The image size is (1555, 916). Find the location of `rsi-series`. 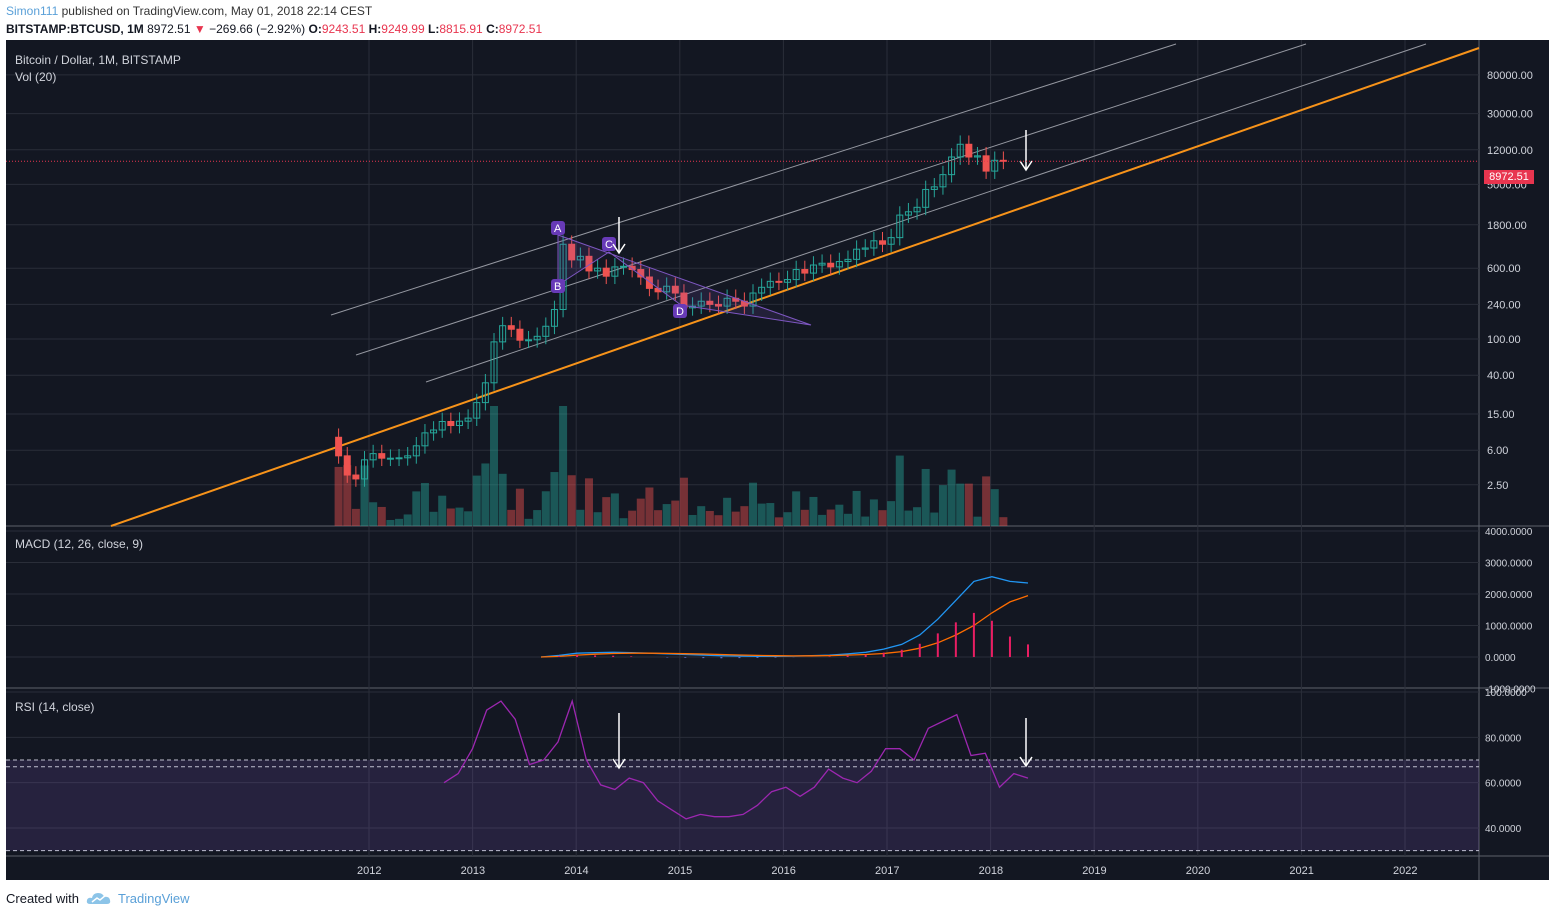

rsi-series is located at coordinates (736, 759).